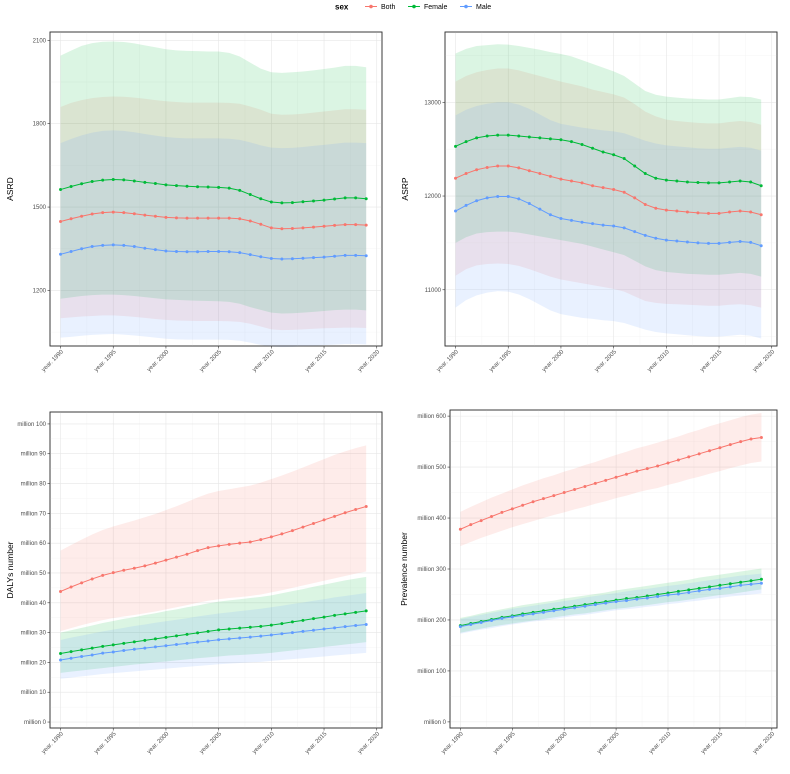 This screenshot has height=774, width=790. Describe the element at coordinates (34, 663) in the screenshot. I see `y-tick-label: million 20` at that location.